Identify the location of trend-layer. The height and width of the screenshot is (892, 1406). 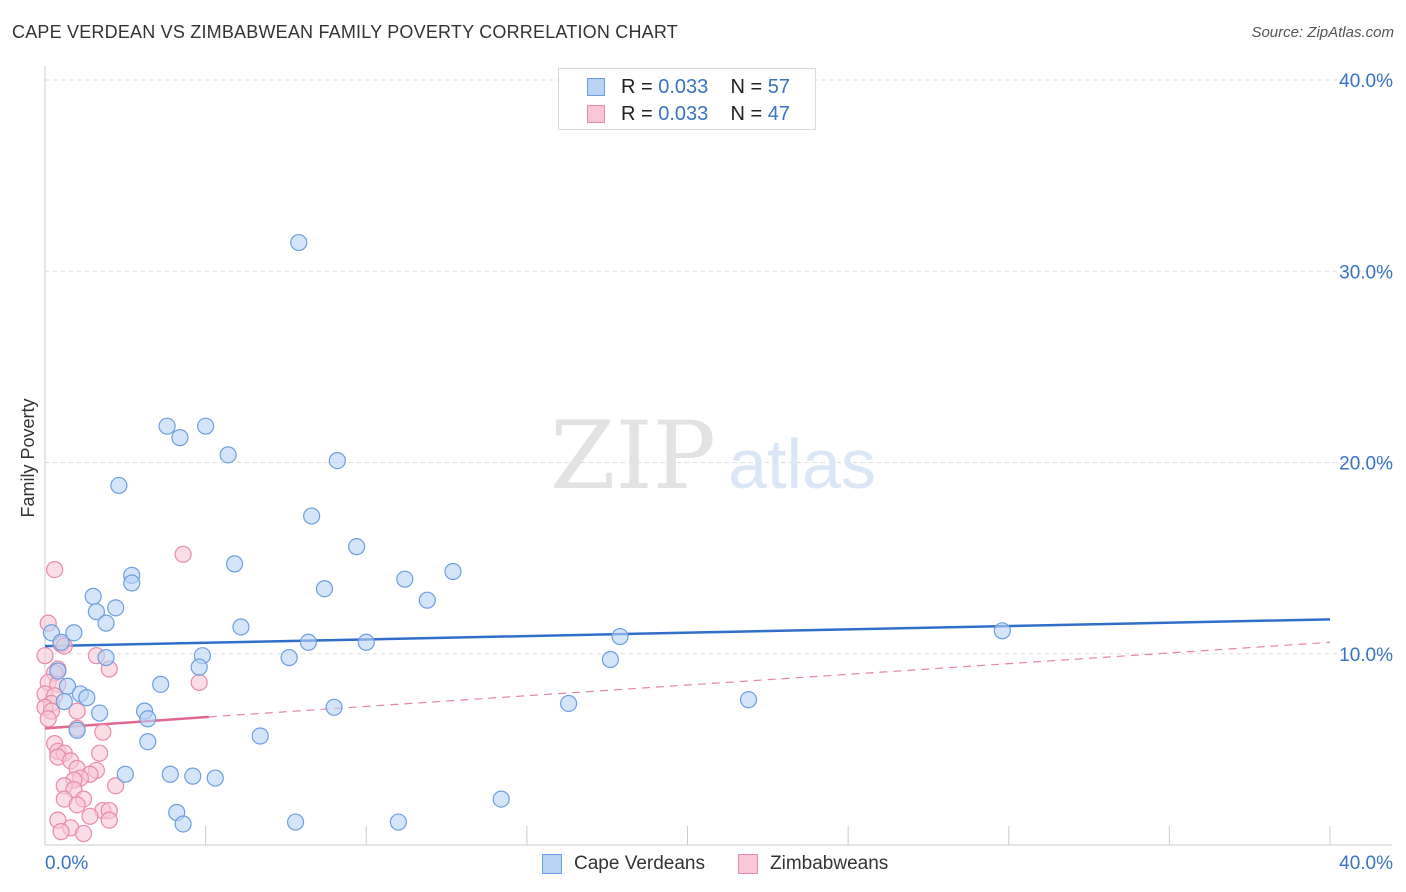
(687, 674).